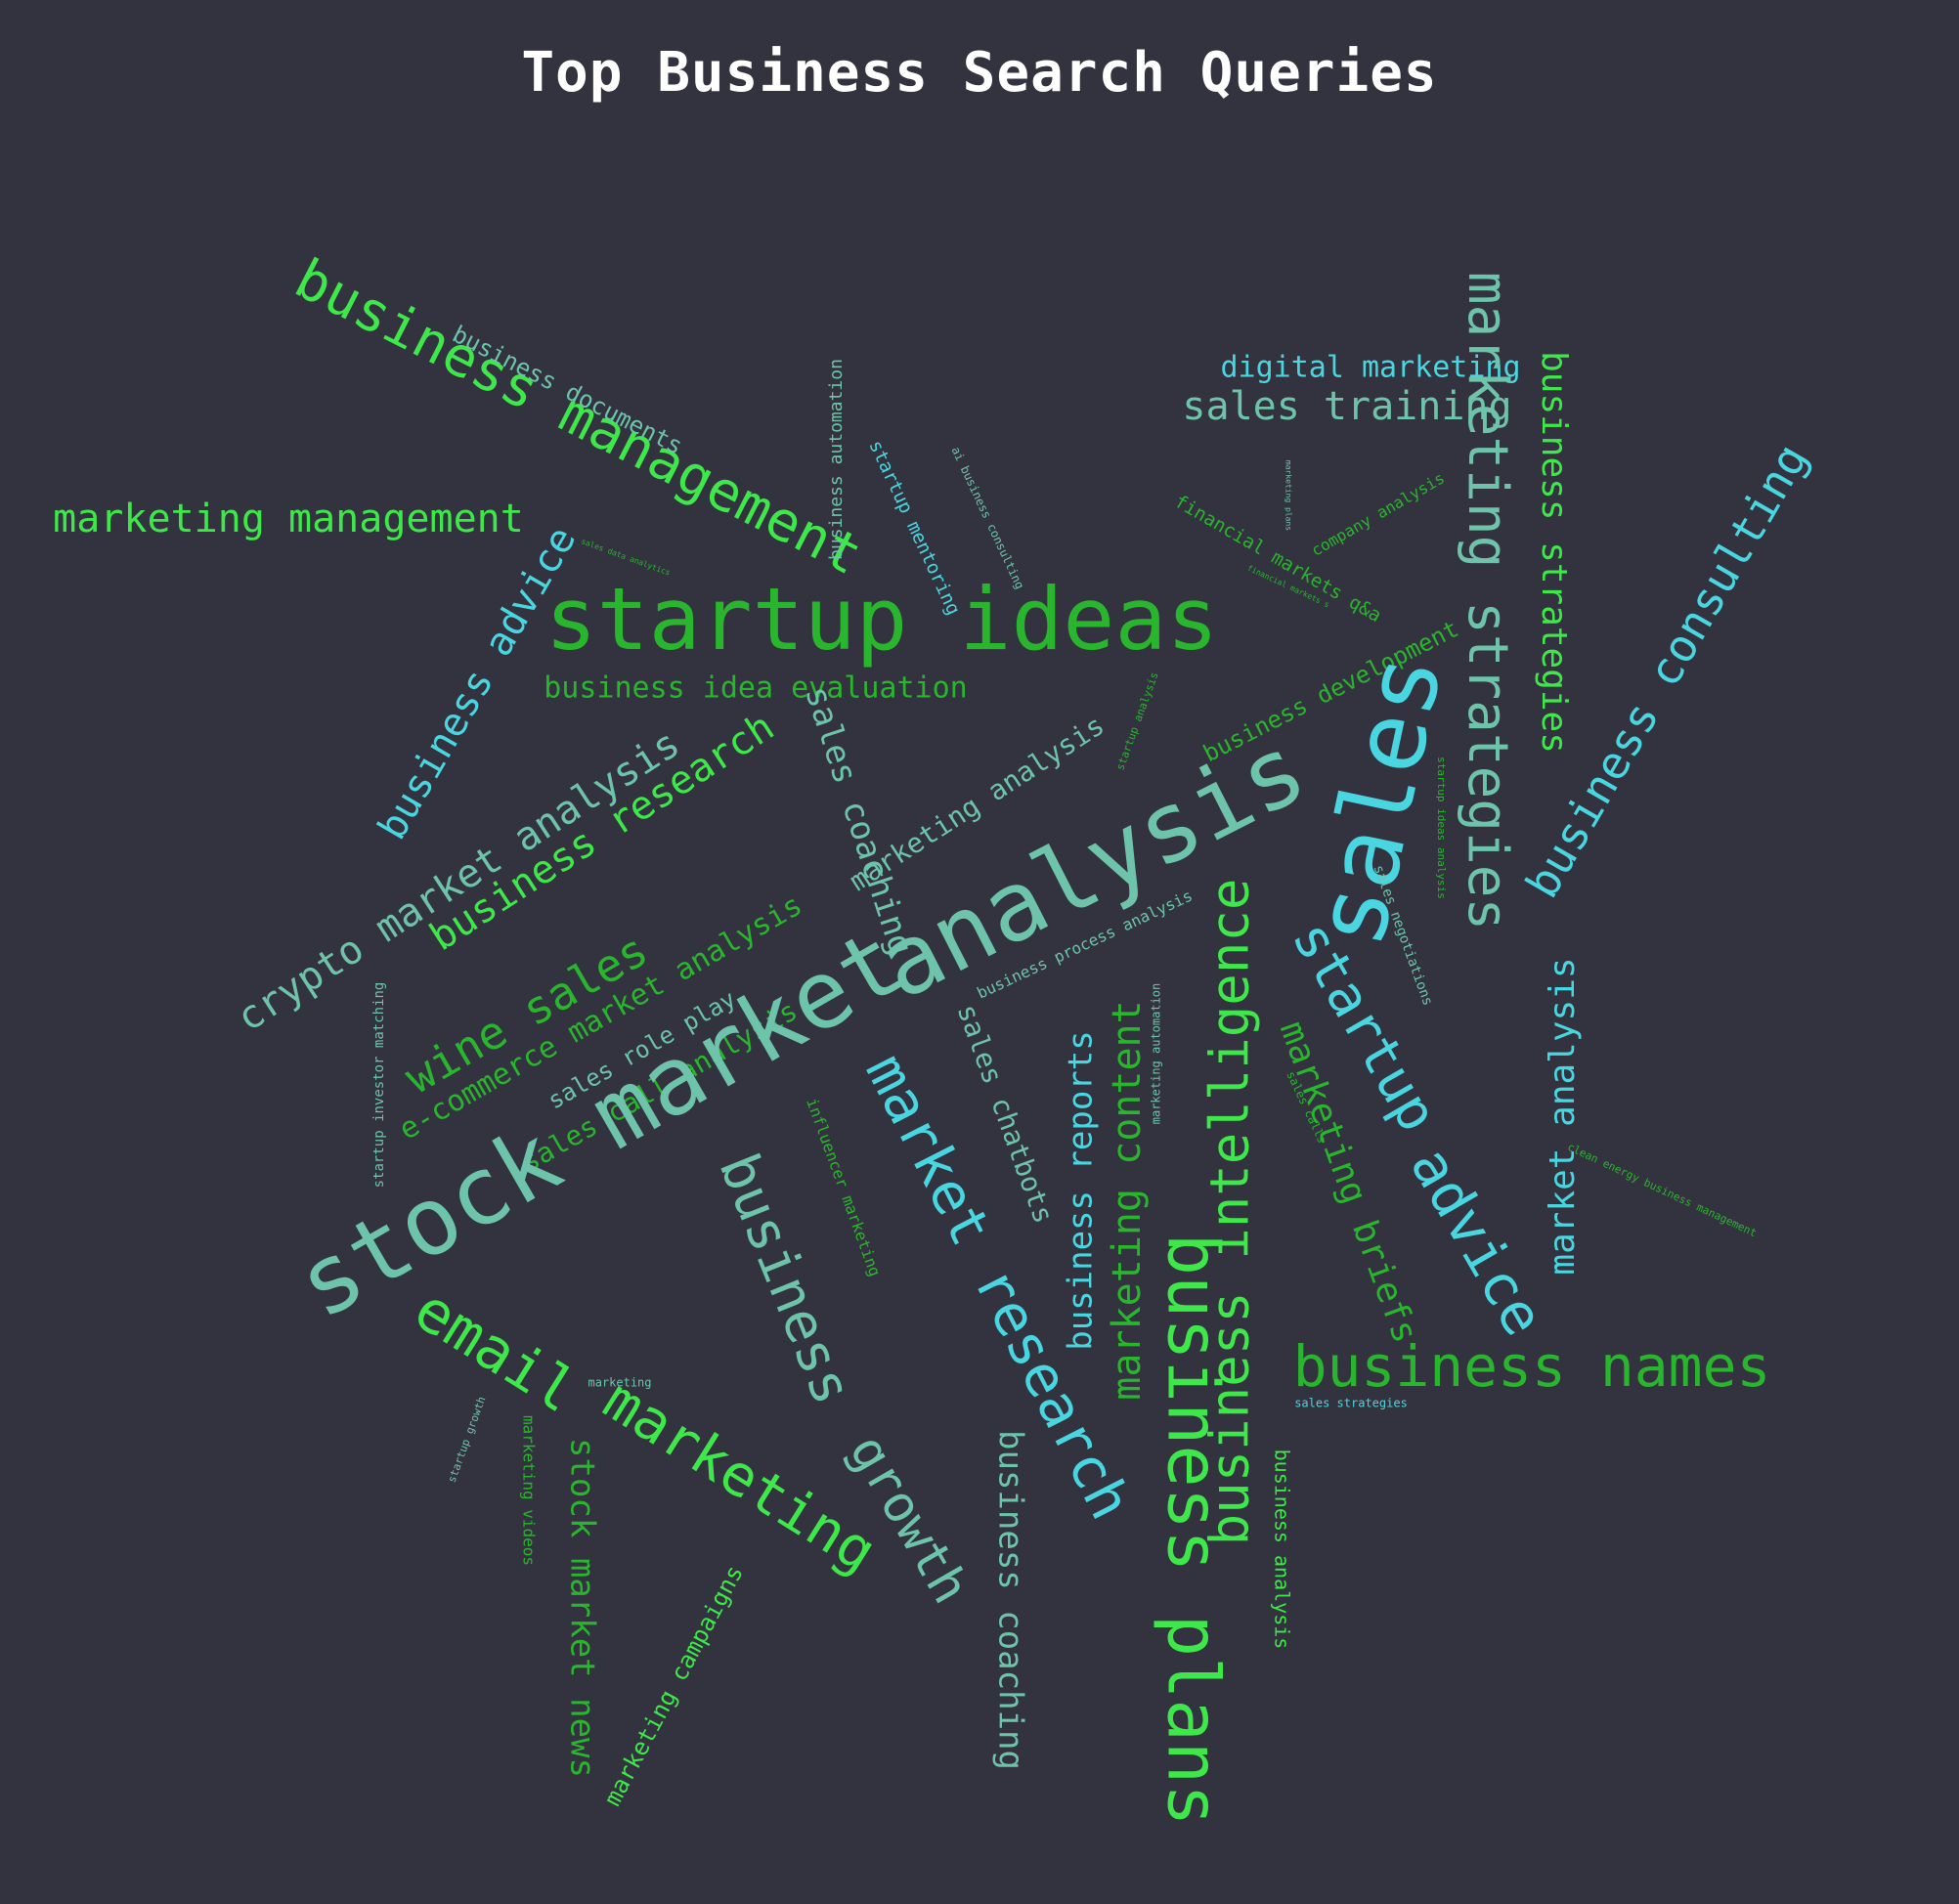 This screenshot has width=1959, height=1904. Describe the element at coordinates (1488, 601) in the screenshot. I see `word-marketing-strategies: marketing strategies` at that location.